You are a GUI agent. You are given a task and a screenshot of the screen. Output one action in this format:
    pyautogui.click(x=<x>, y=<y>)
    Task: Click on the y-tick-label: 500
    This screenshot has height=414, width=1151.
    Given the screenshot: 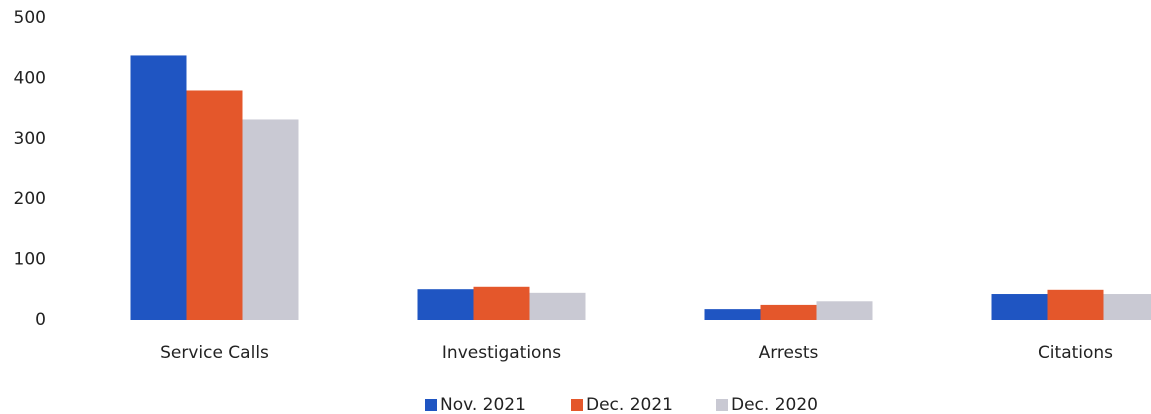 What is the action you would take?
    pyautogui.click(x=30, y=18)
    